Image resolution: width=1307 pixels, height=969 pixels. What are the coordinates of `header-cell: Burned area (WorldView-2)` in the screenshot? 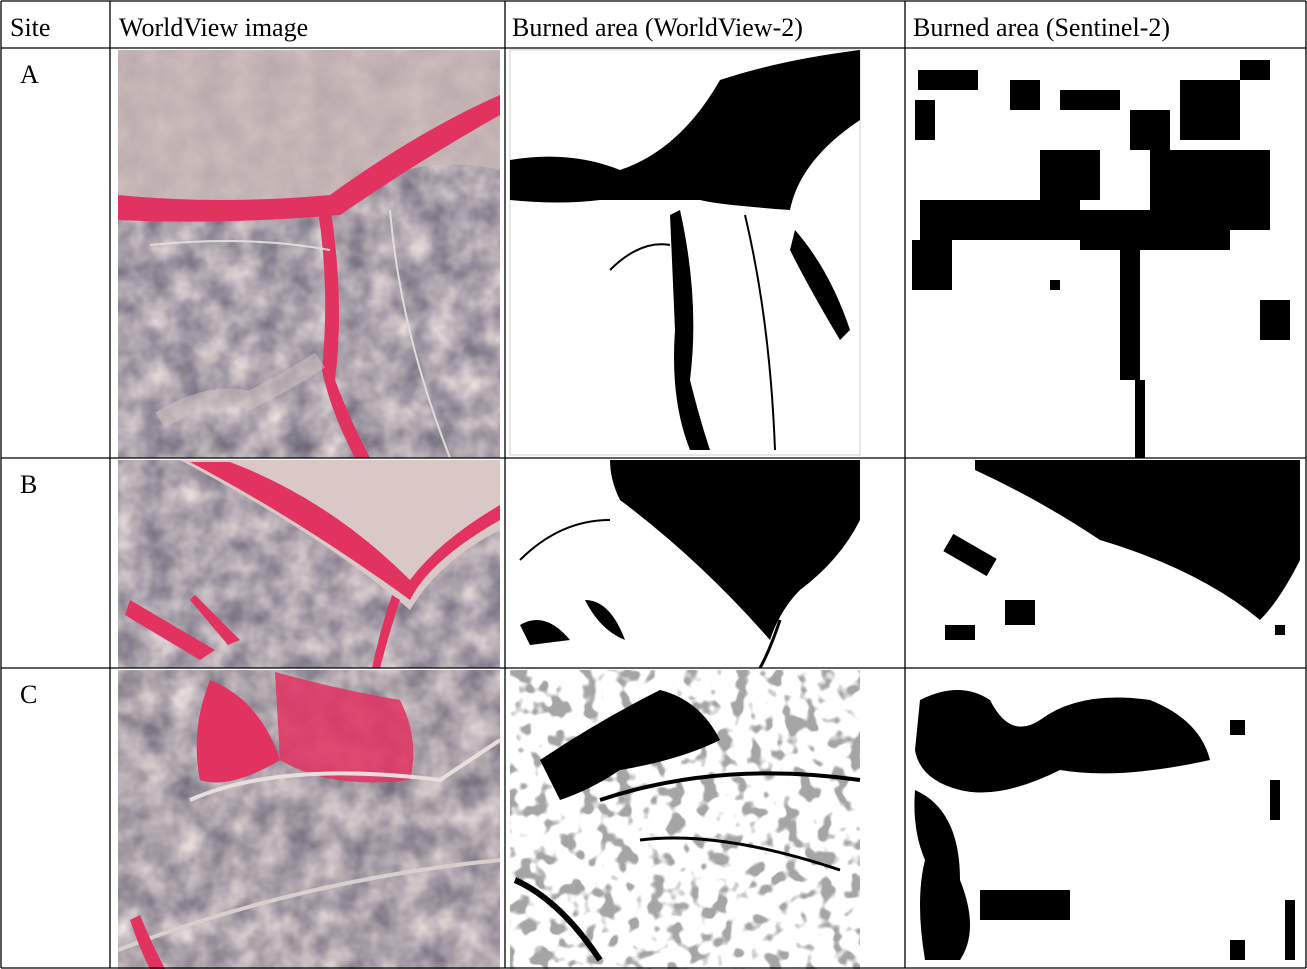 It's located at (657, 27).